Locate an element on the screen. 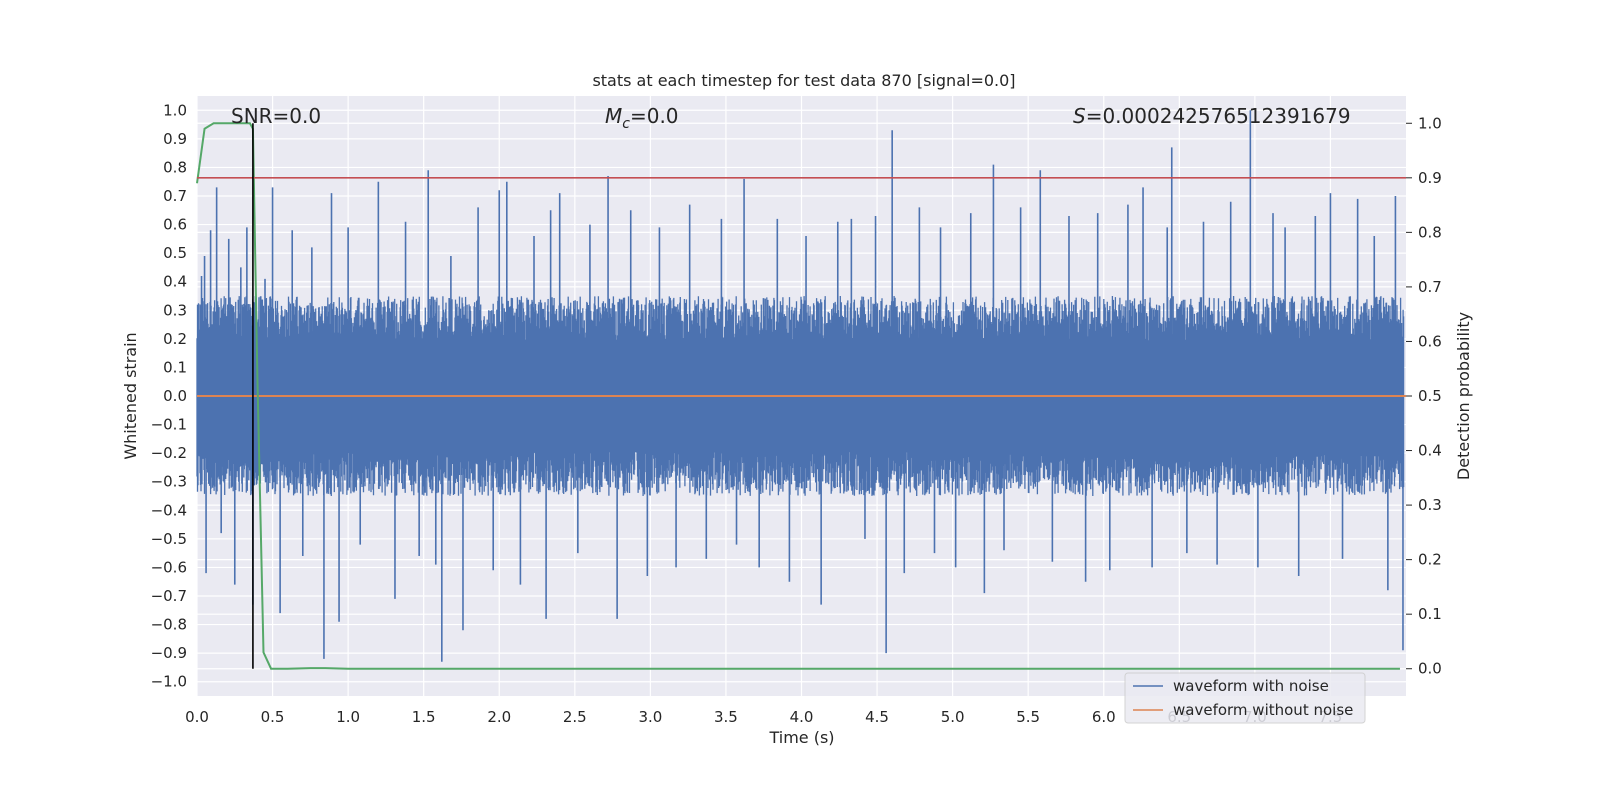  y-tick-label-left: 0.5 is located at coordinates (175, 253).